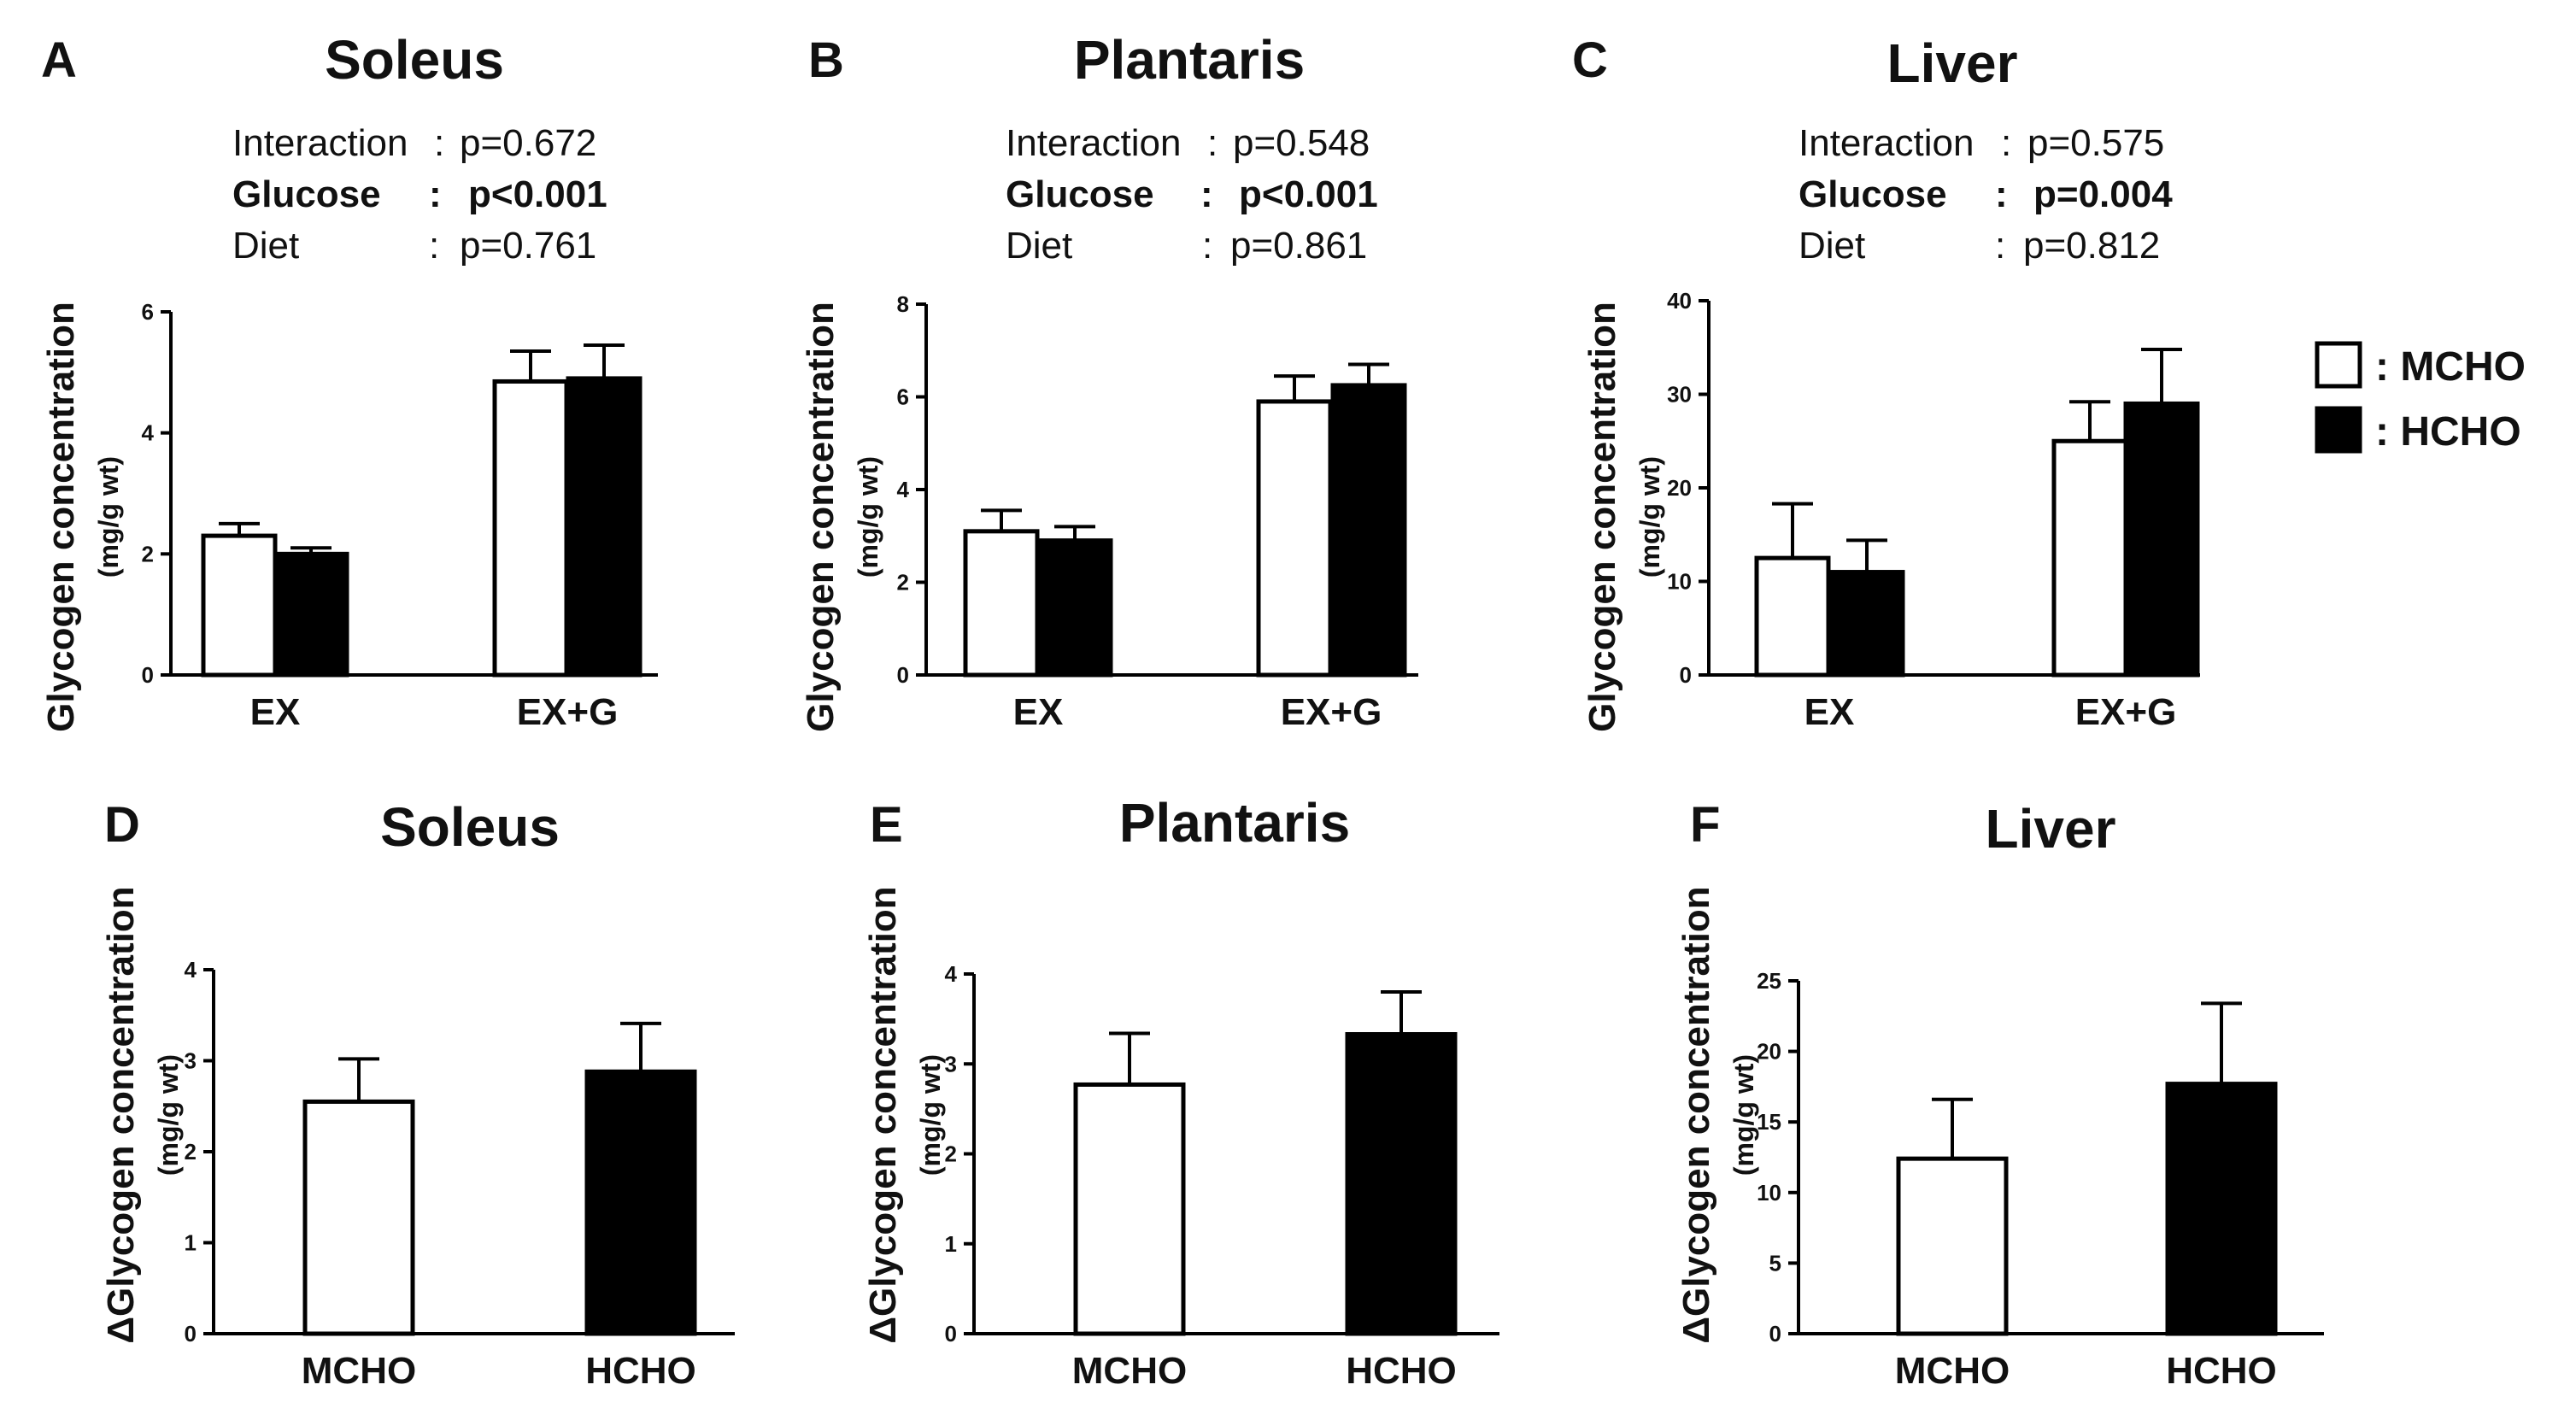 This screenshot has width=2576, height=1414. Describe the element at coordinates (148, 675) in the screenshot. I see `y-tick-label-a-0: 0` at that location.